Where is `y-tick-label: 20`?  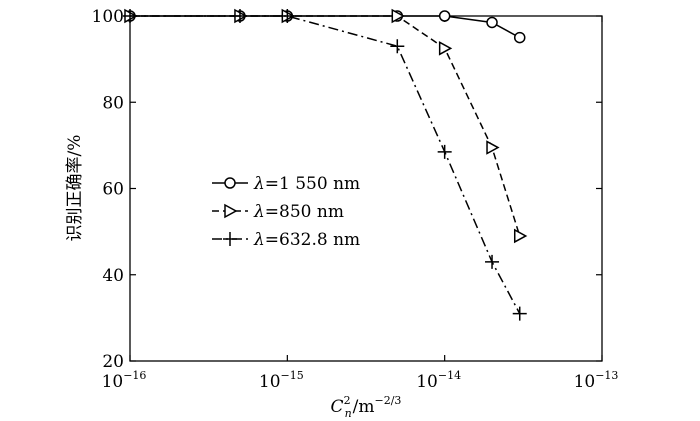
y-tick-label: 20 is located at coordinates (113, 362).